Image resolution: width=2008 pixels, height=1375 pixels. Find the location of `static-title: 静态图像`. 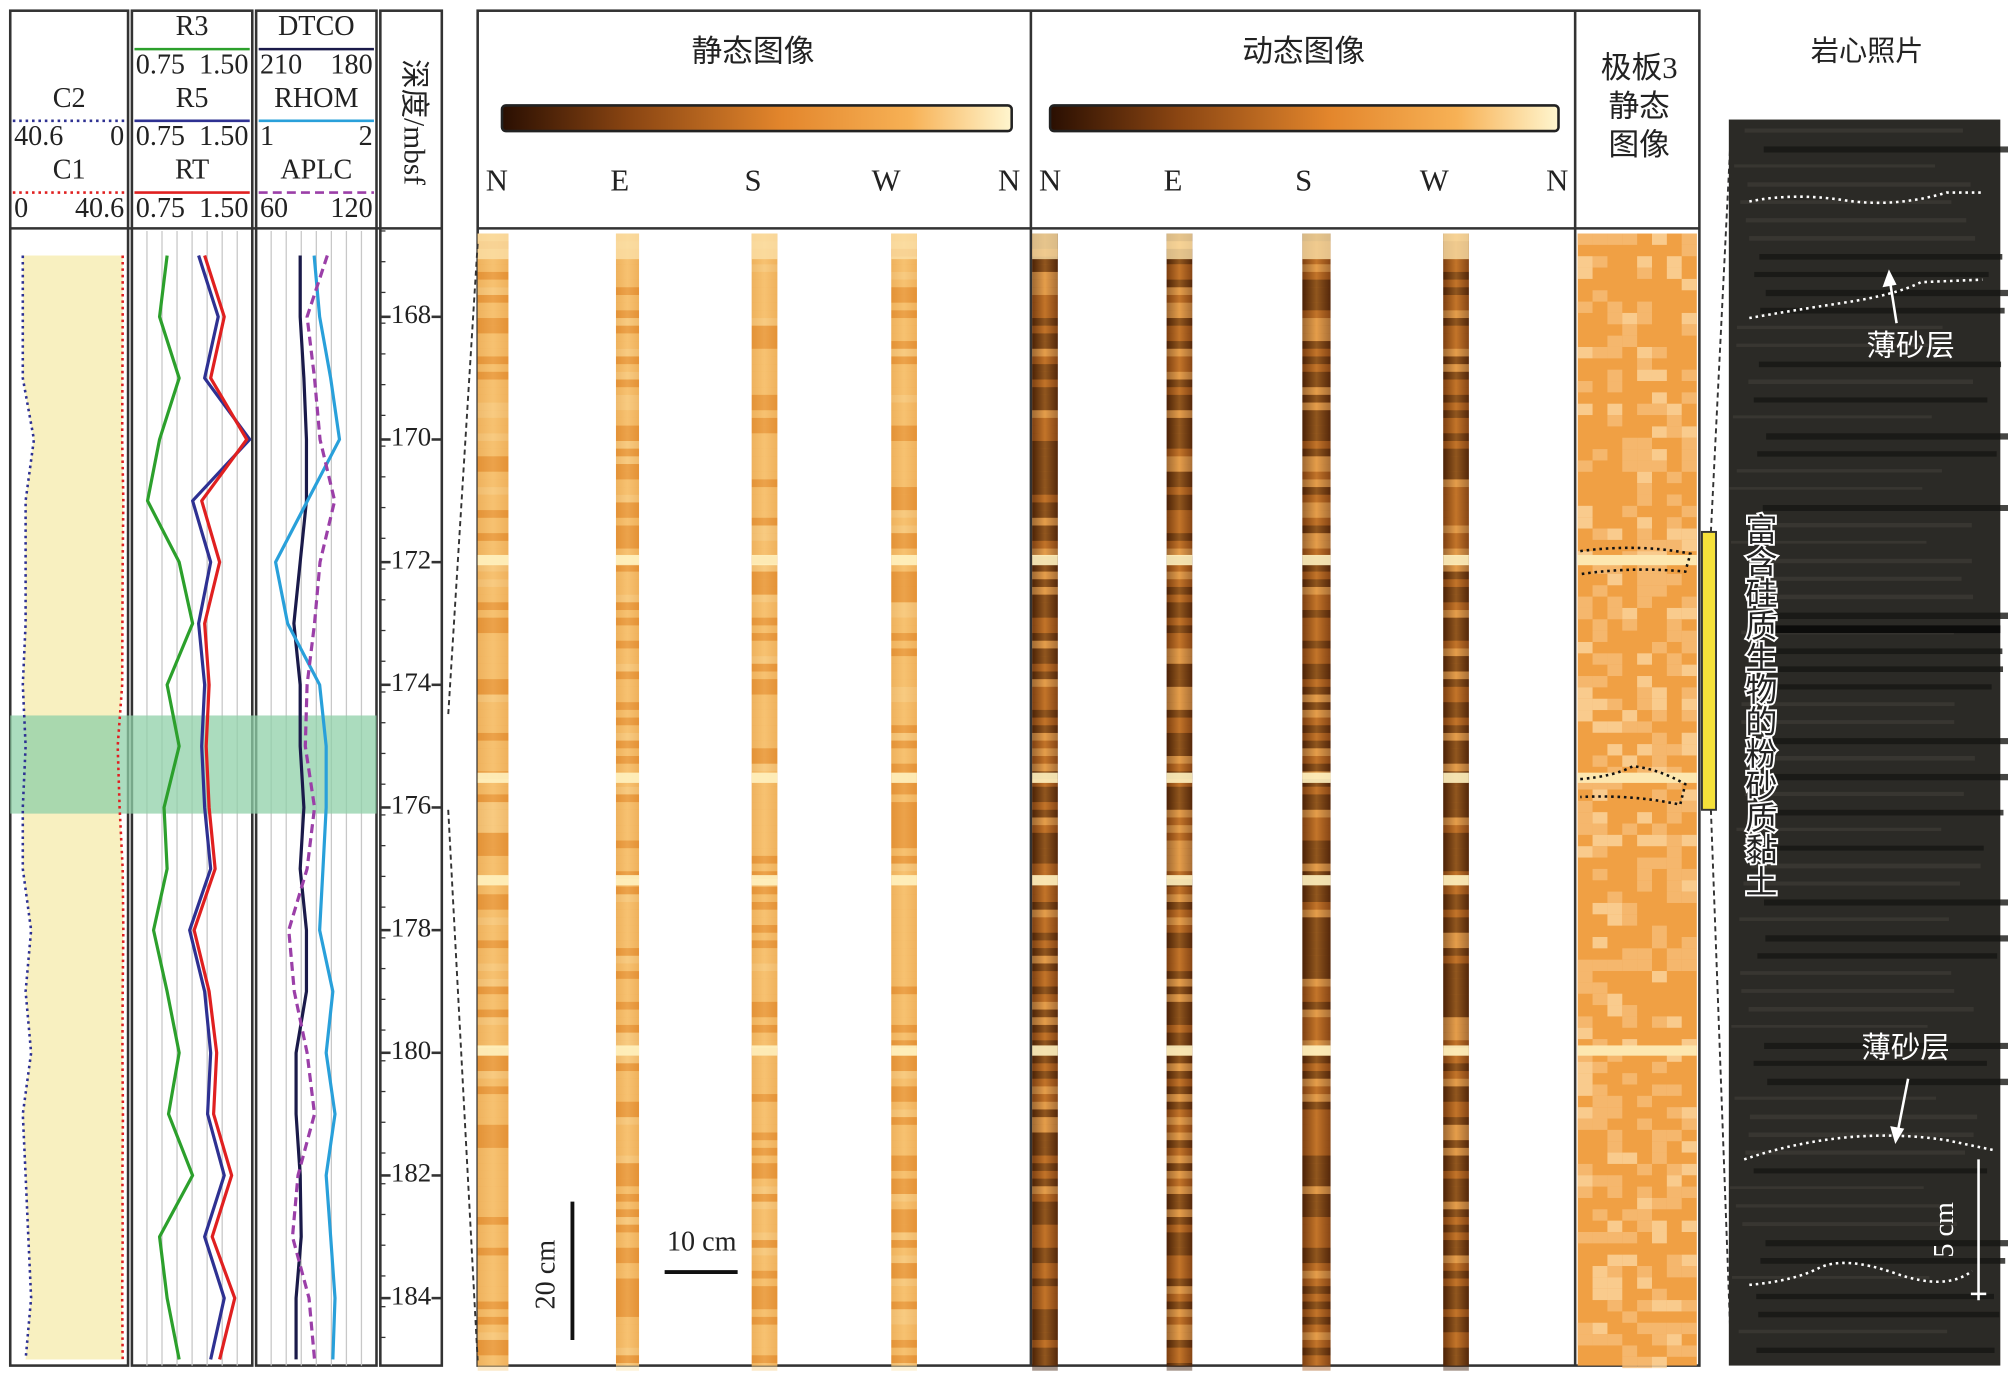

static-title: 静态图像 is located at coordinates (753, 51).